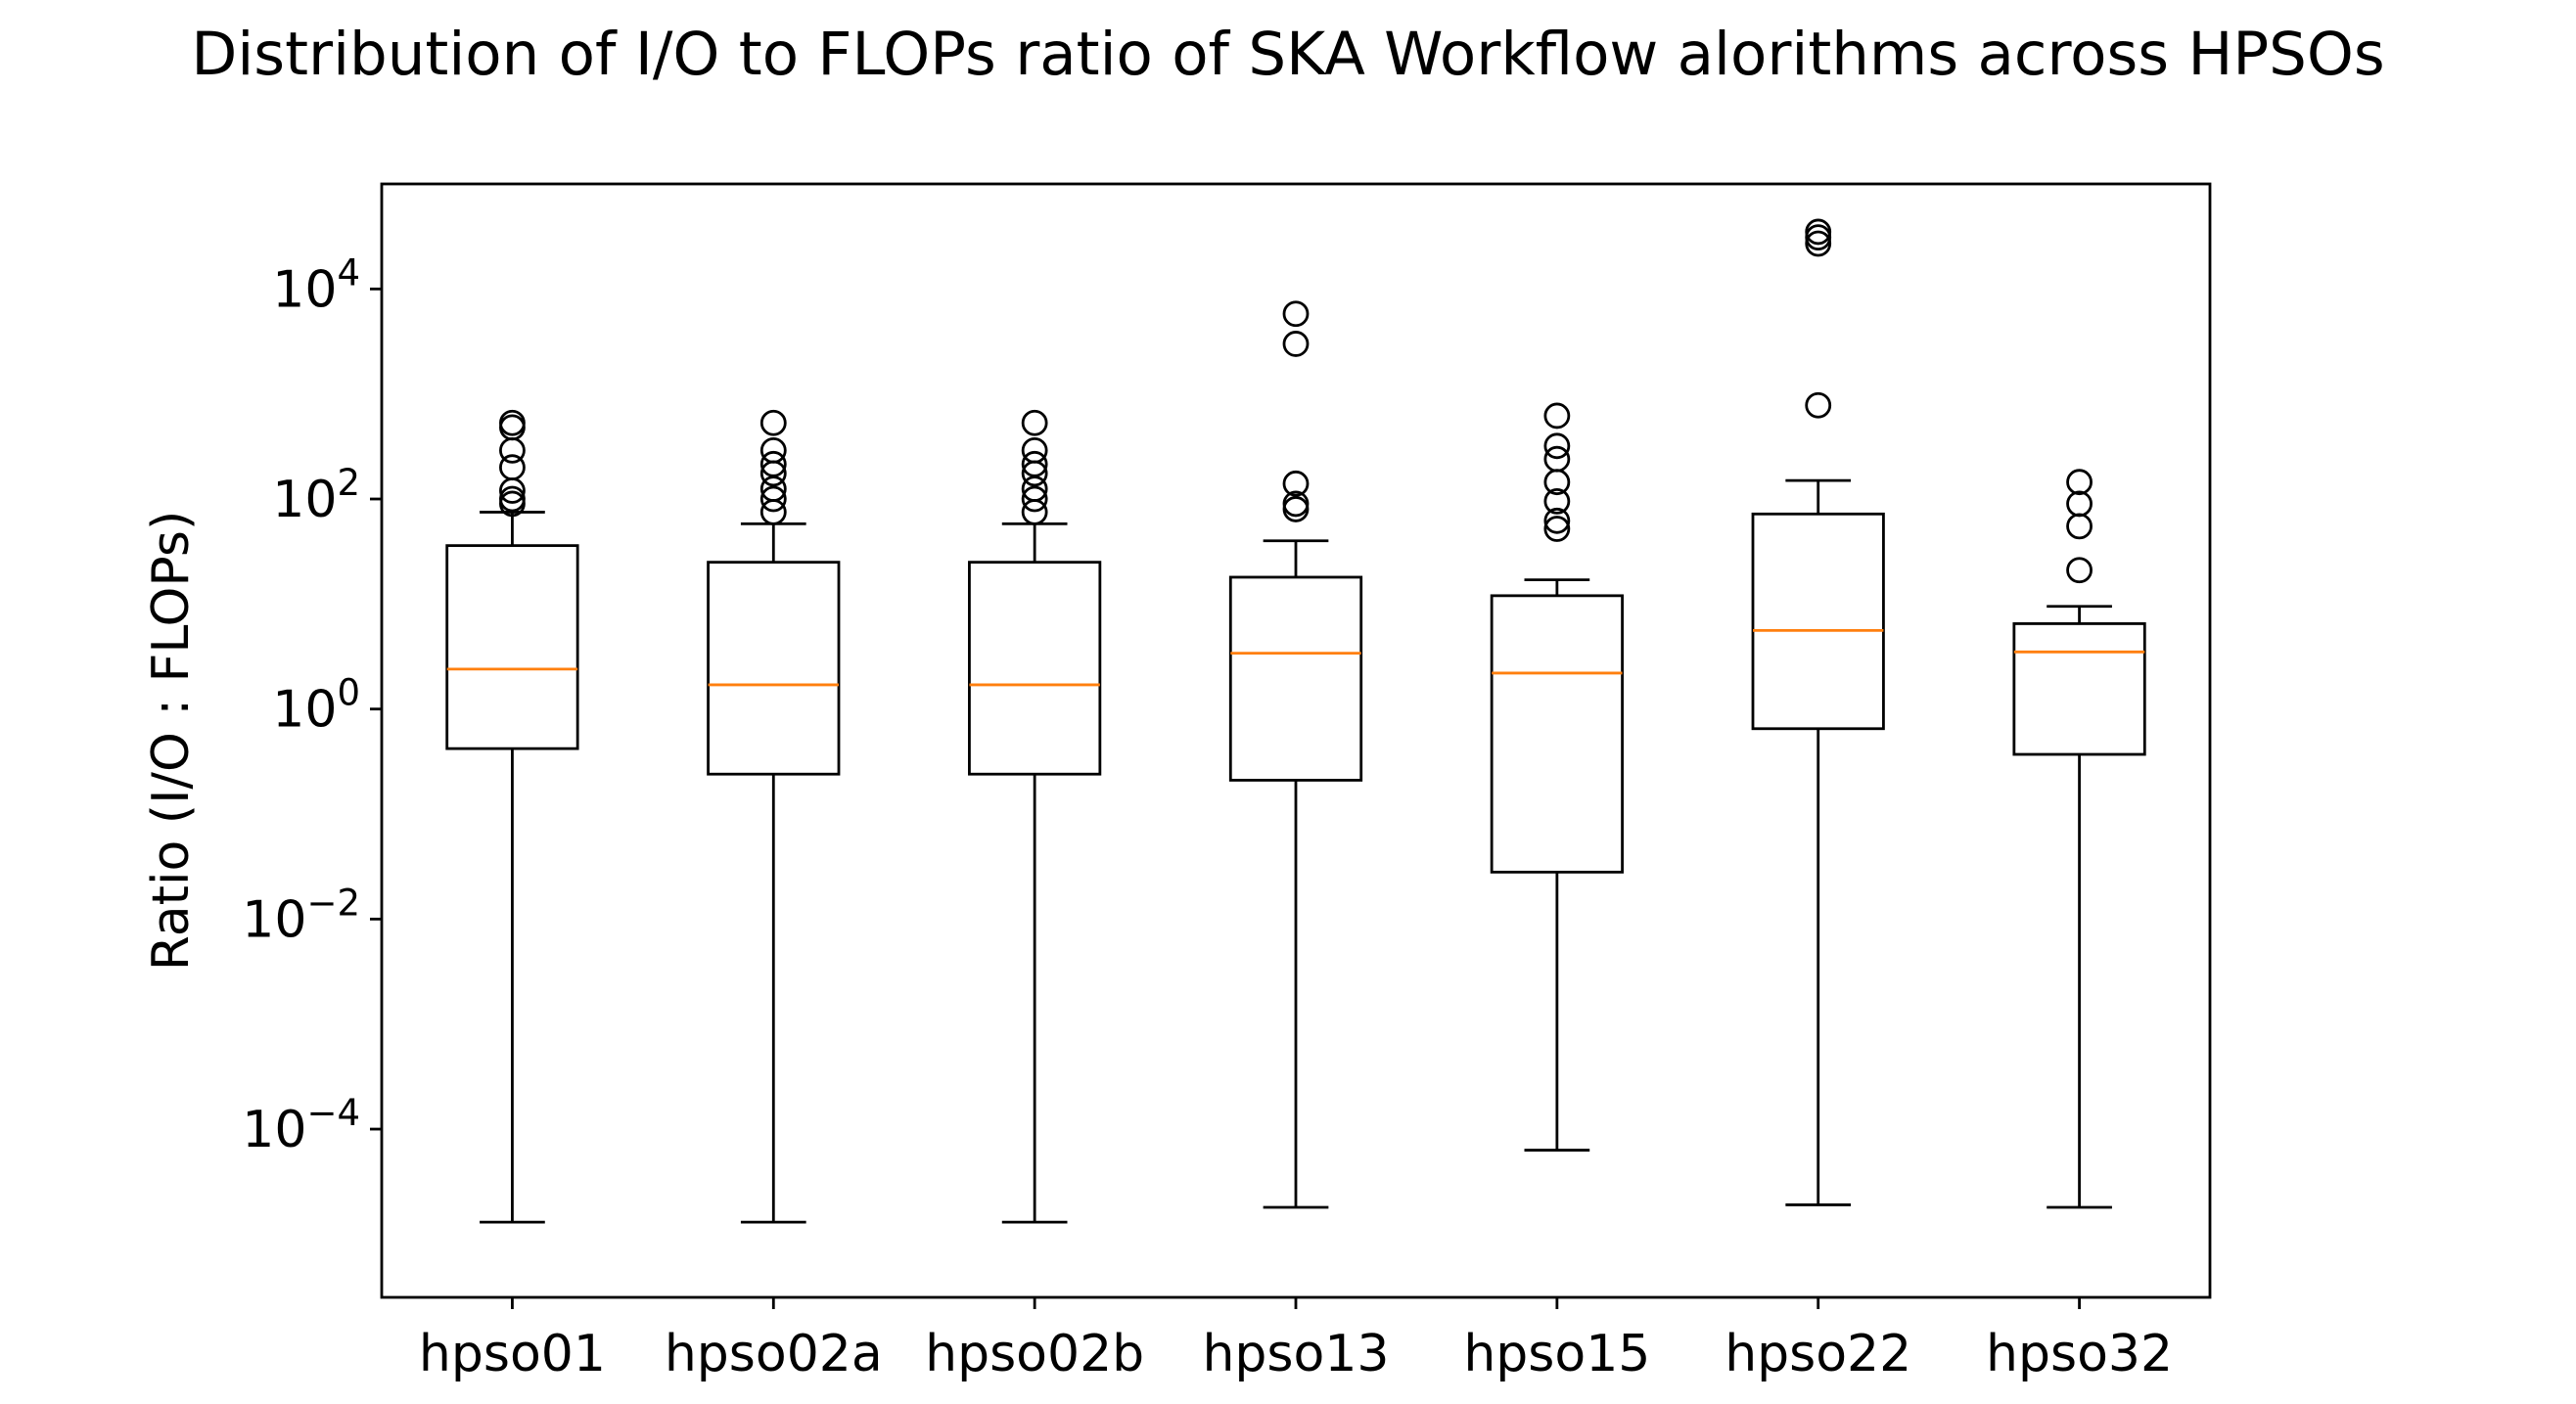 The height and width of the screenshot is (1404, 2576). I want to click on box-hpso15, so click(1557, 777).